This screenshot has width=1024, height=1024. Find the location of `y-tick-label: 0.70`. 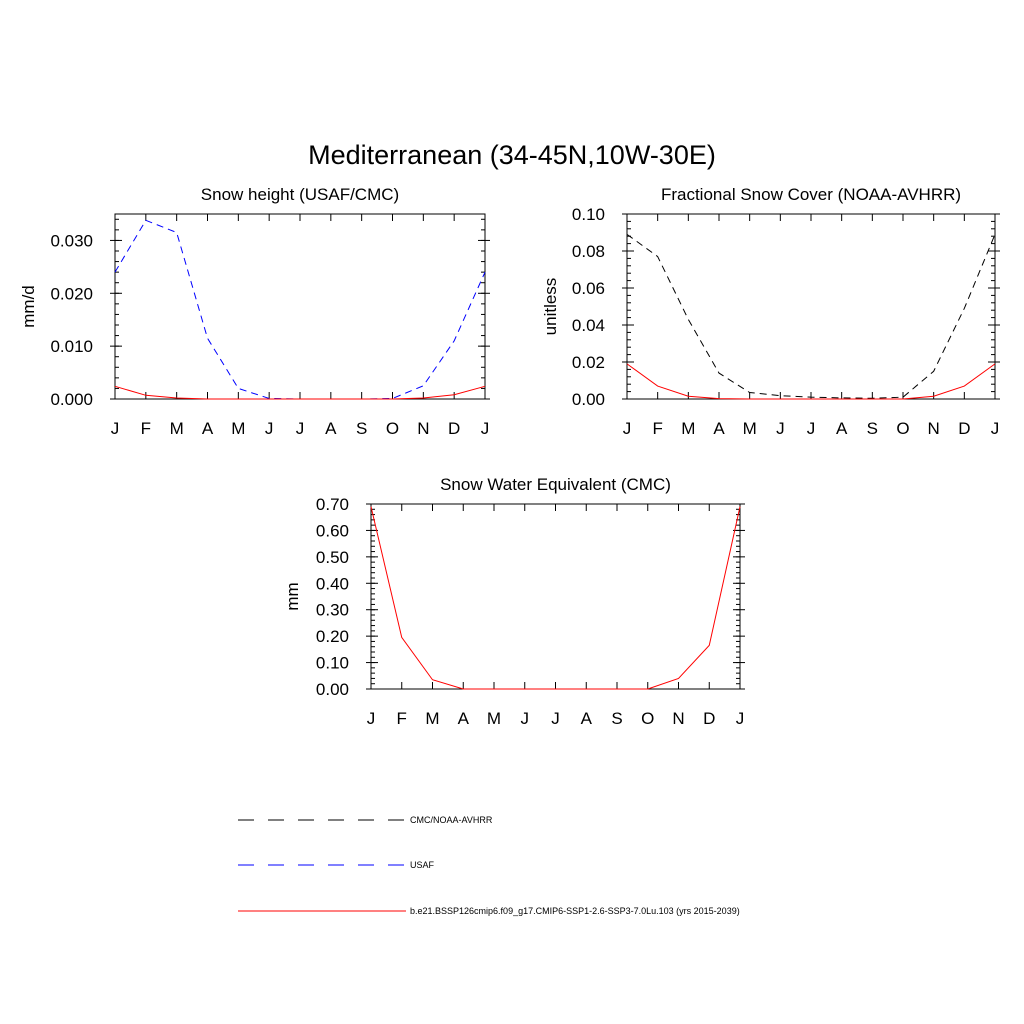

y-tick-label: 0.70 is located at coordinates (332, 504).